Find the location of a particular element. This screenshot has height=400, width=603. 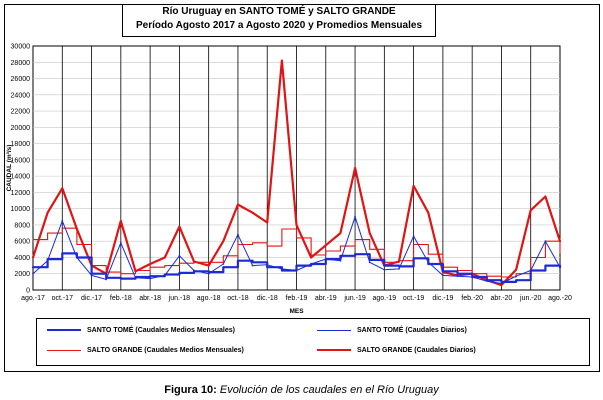

x-axis-title: MES is located at coordinates (296, 311).